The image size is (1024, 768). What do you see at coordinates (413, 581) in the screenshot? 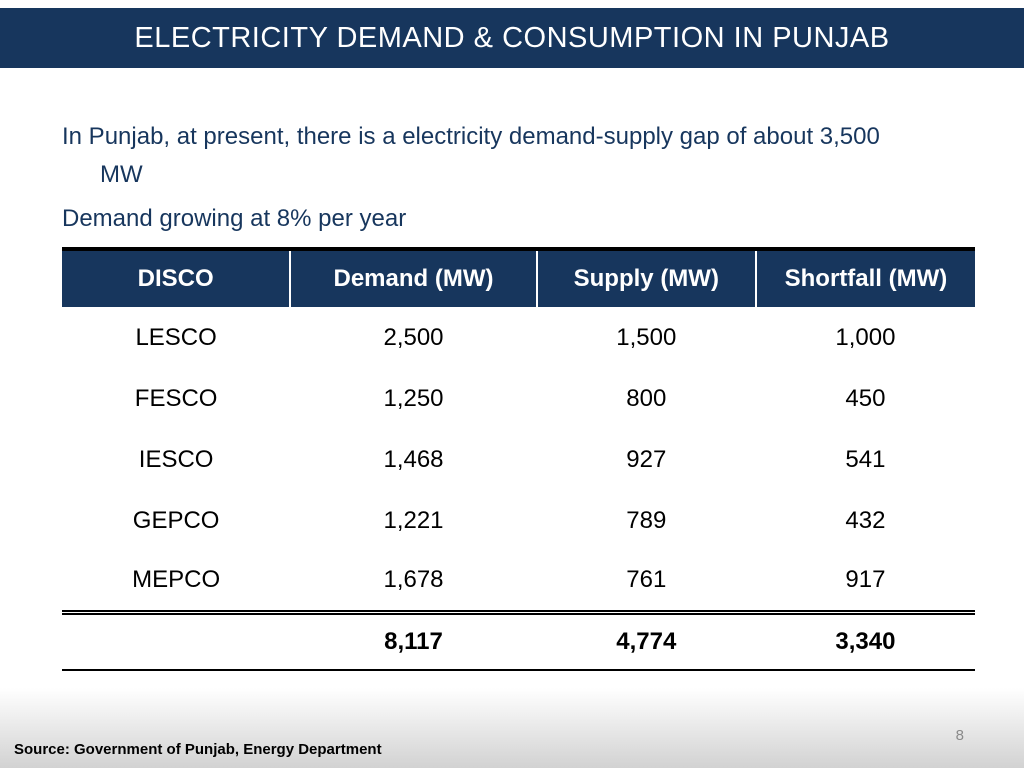
I see `cell-demand: 1,678` at bounding box center [413, 581].